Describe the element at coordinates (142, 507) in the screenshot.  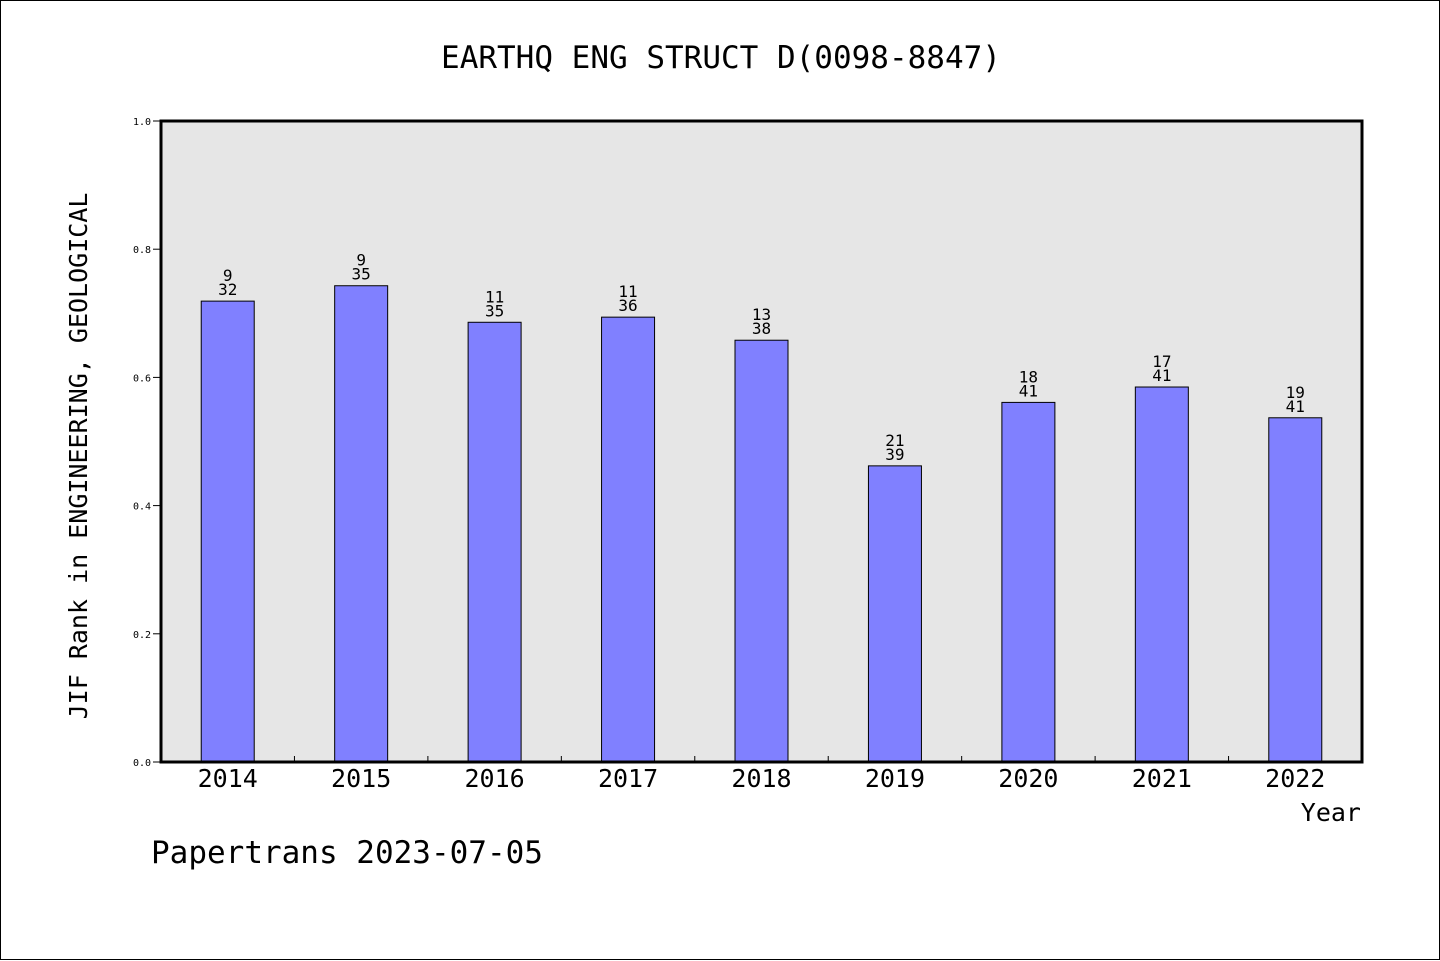
I see `y-tick-label-2: 0.4` at that location.